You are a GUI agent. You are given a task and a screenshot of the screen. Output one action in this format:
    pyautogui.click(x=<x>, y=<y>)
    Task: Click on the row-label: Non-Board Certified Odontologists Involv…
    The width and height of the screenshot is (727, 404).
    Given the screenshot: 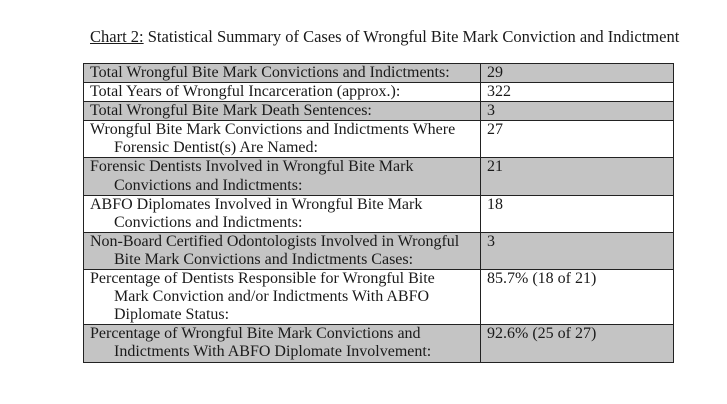 What is the action you would take?
    pyautogui.click(x=282, y=251)
    